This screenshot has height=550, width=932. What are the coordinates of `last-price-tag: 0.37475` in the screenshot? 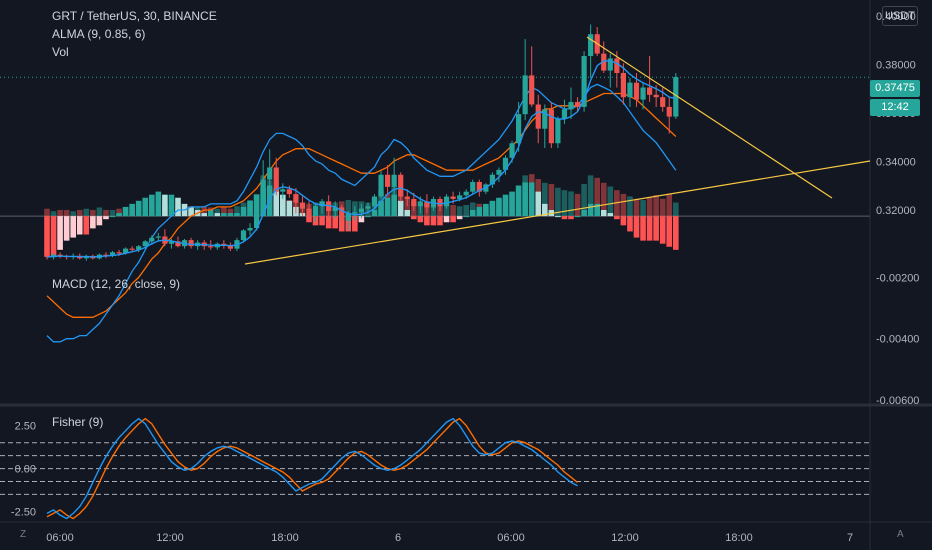 It's located at (895, 88).